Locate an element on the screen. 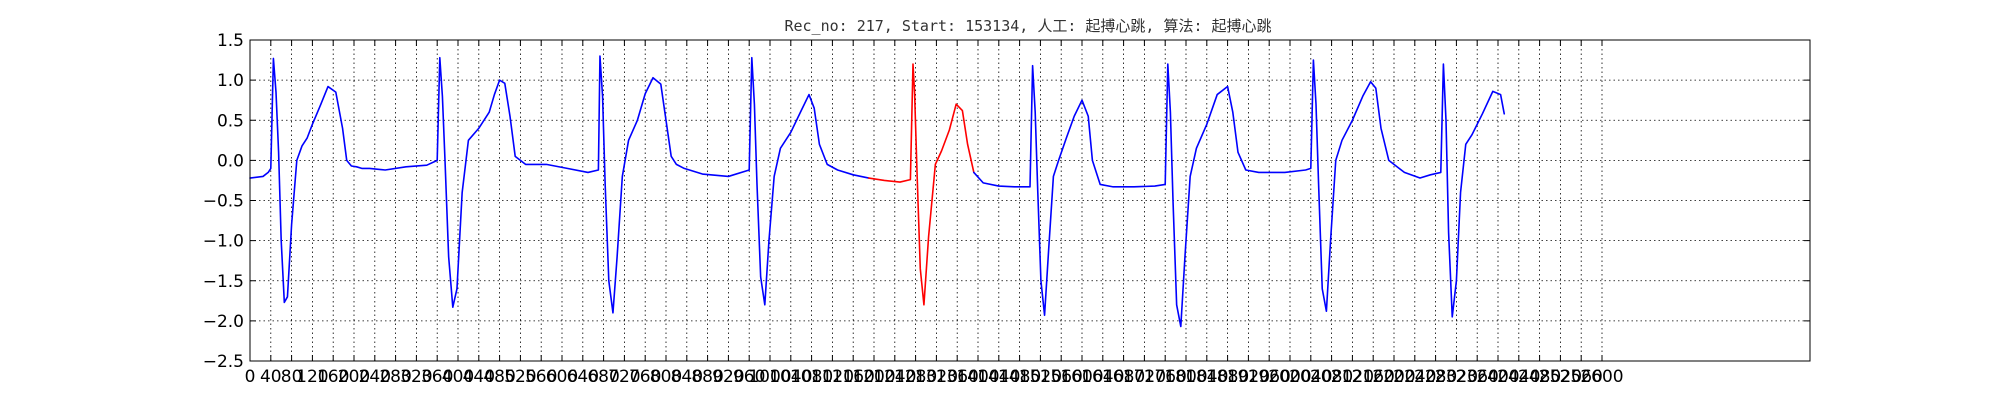  y-tick-label: −2.0 is located at coordinates (223, 322).